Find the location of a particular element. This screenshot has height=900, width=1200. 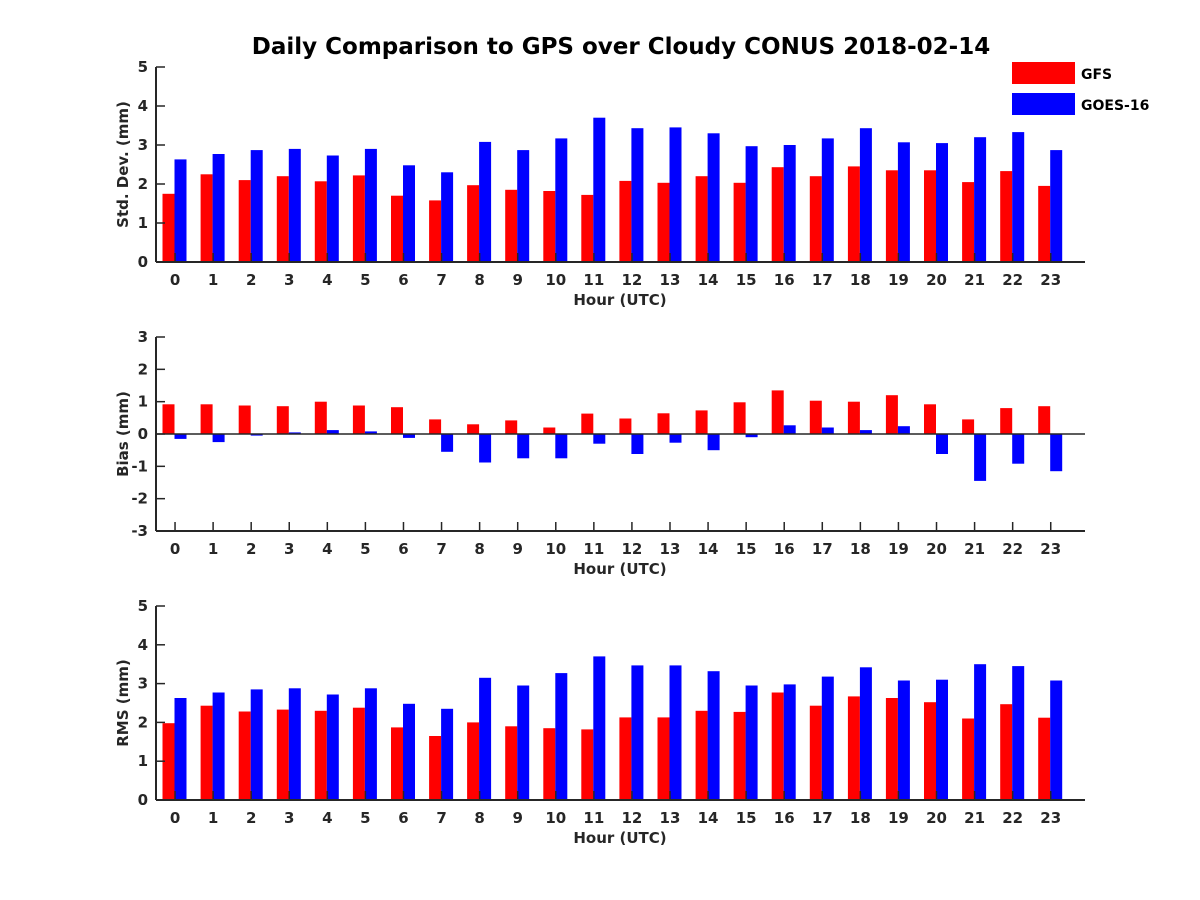

legend-entry: GFS is located at coordinates (1062, 73).